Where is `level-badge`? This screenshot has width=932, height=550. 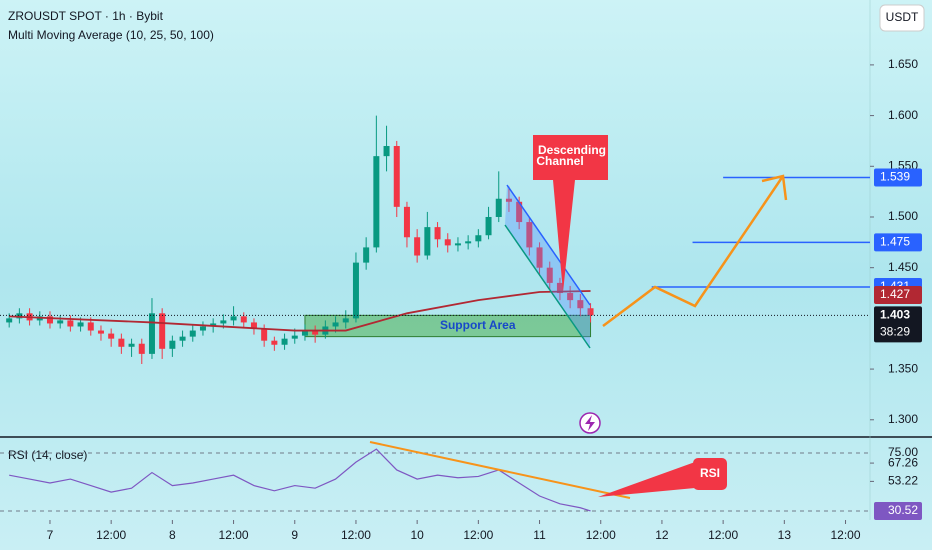 level-badge is located at coordinates (898, 177).